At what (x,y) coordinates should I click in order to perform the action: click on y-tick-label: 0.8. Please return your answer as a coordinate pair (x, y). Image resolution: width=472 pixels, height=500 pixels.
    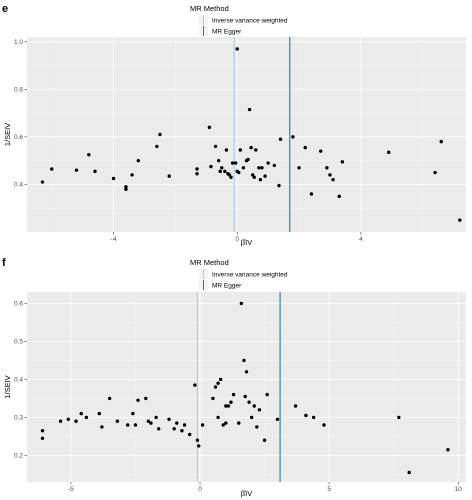
    Looking at the image, I should click on (18, 90).